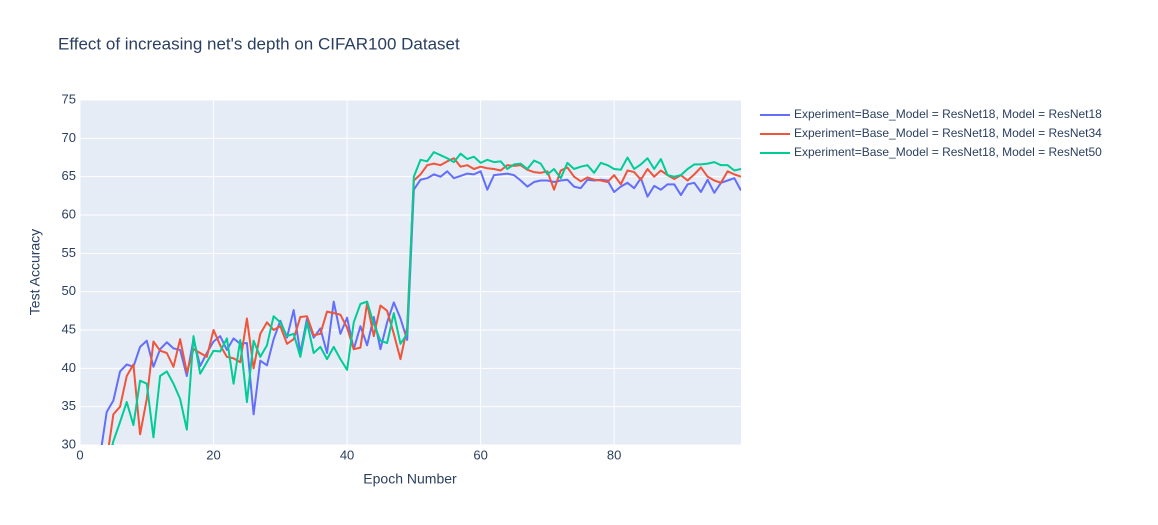  Describe the element at coordinates (69, 328) in the screenshot. I see `y-tick-label: 45` at that location.